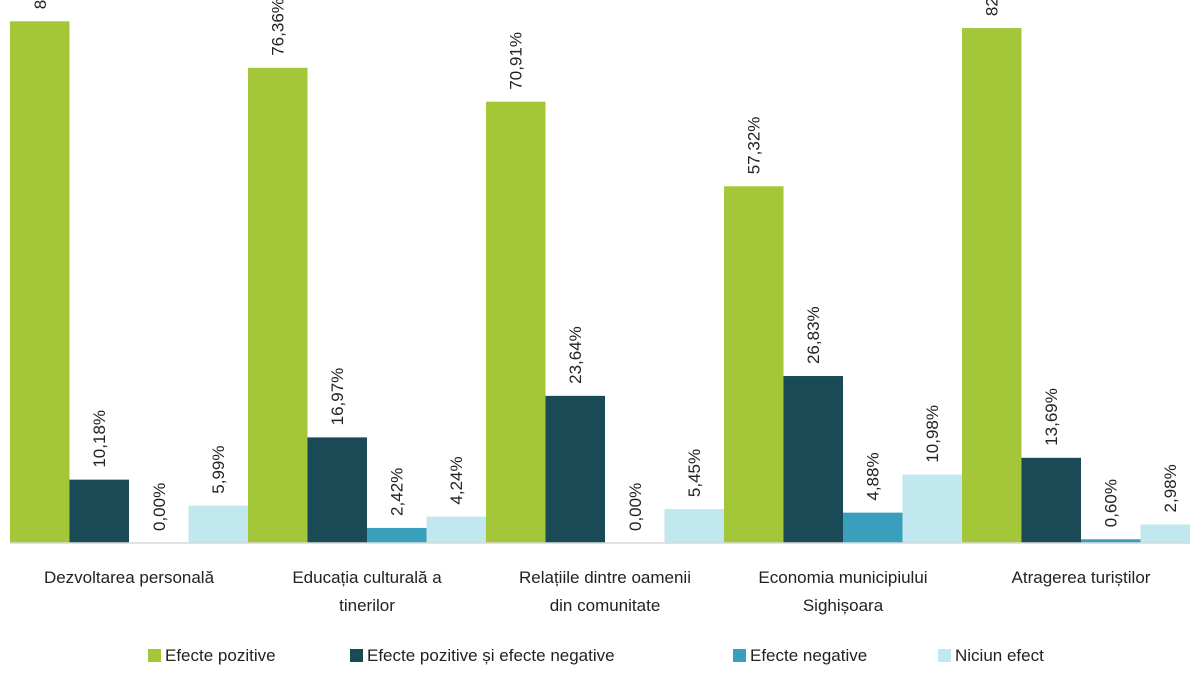 The width and height of the screenshot is (1190, 673). Describe the element at coordinates (129, 577) in the screenshot. I see `category-label-1-line-1: Dezvoltarea personală` at that location.